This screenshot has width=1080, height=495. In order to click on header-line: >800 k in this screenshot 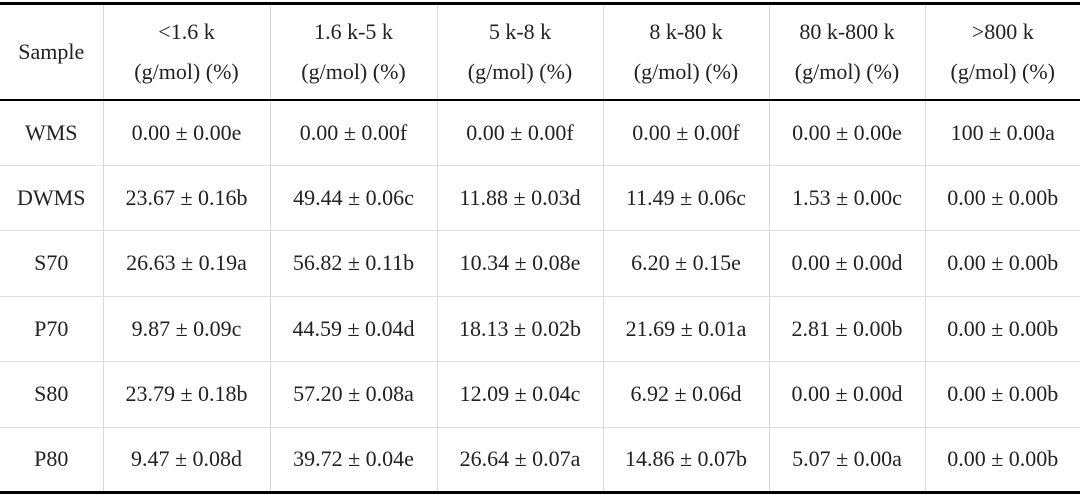, I will do `click(1002, 31)`.